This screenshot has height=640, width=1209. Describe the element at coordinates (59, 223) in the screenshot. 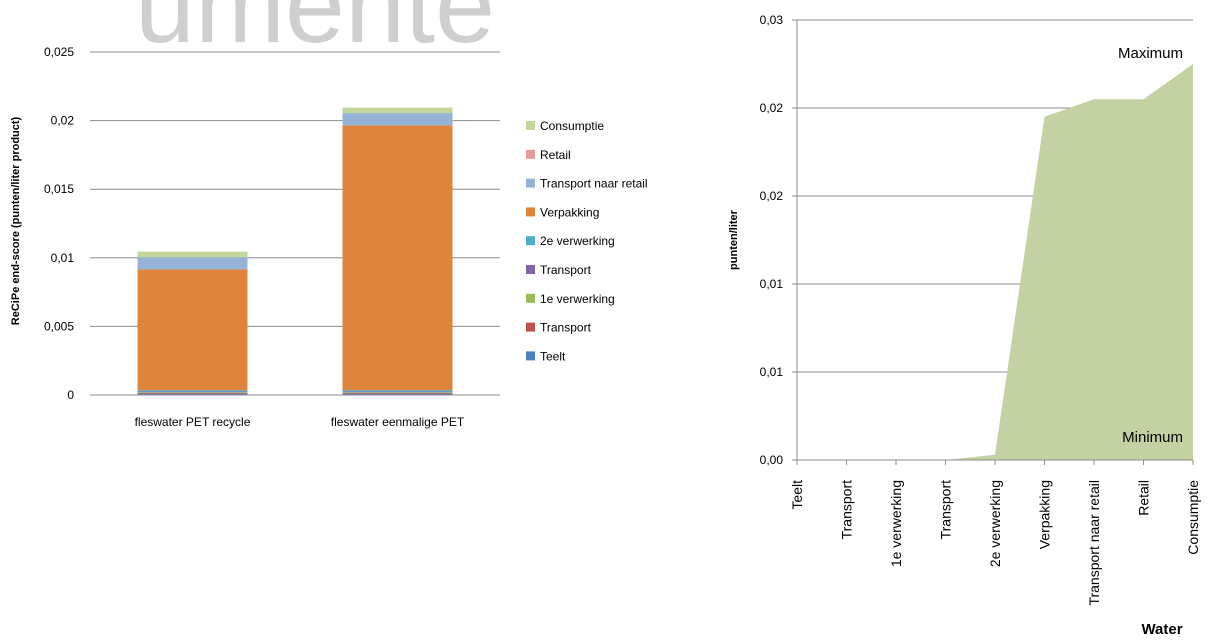

I see `left-y-tick-labels: 0 0,005 0,01 0,015 0,02 0,025` at that location.